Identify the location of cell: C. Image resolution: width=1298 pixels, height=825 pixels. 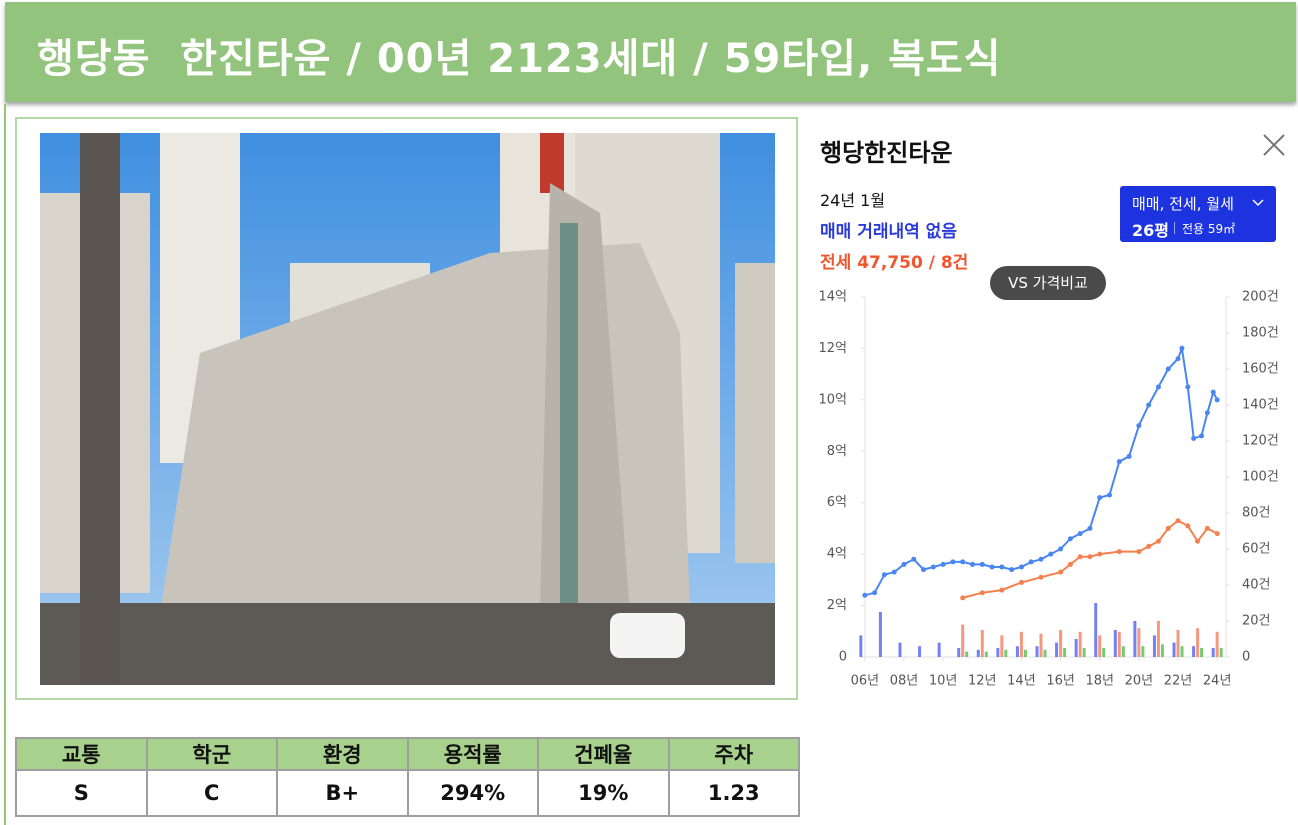
(211, 793).